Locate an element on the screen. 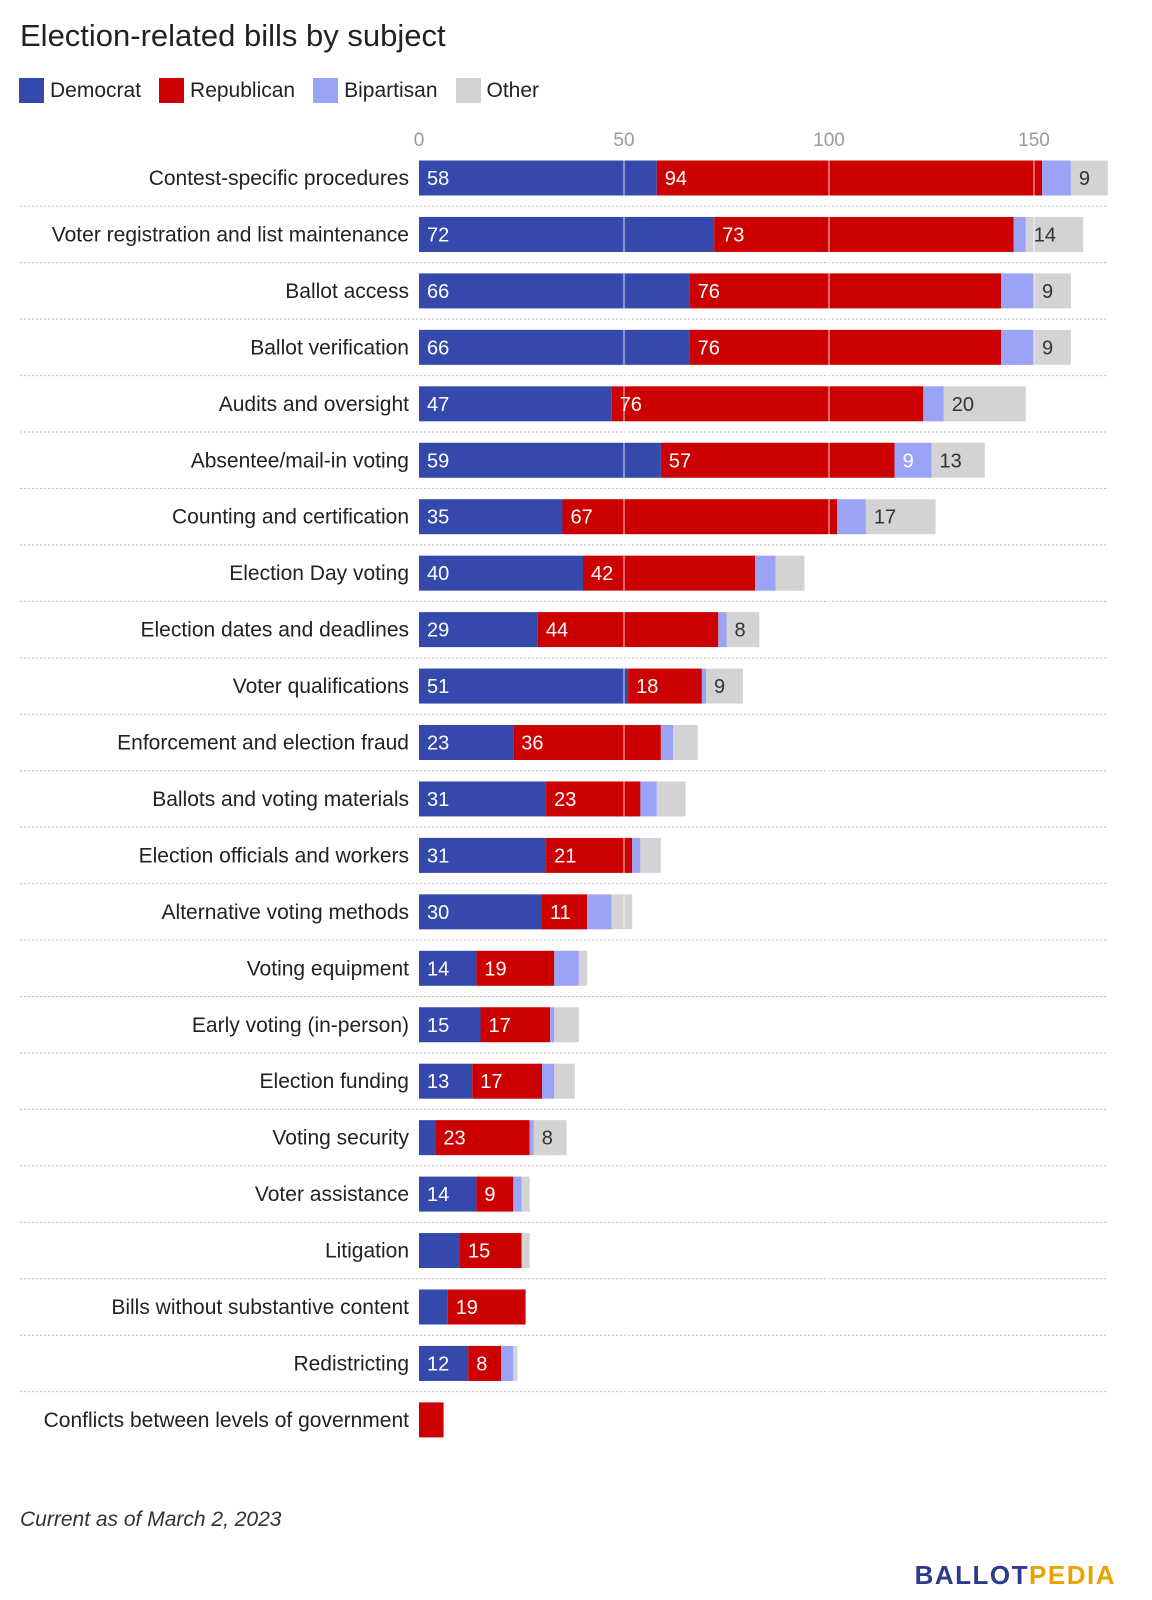 The width and height of the screenshot is (1152, 1600). category-label: Election funding is located at coordinates (334, 1081).